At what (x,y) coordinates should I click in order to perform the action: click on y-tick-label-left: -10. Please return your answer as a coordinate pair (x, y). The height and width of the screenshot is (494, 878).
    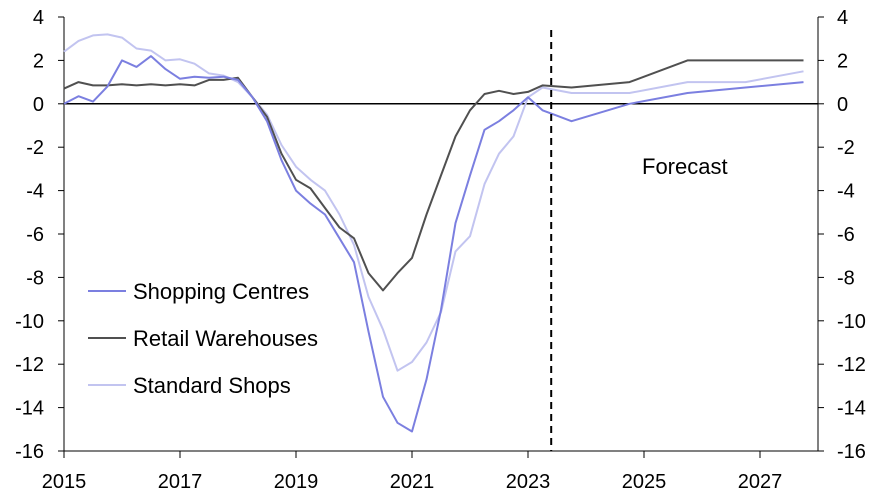
    Looking at the image, I should click on (29, 322).